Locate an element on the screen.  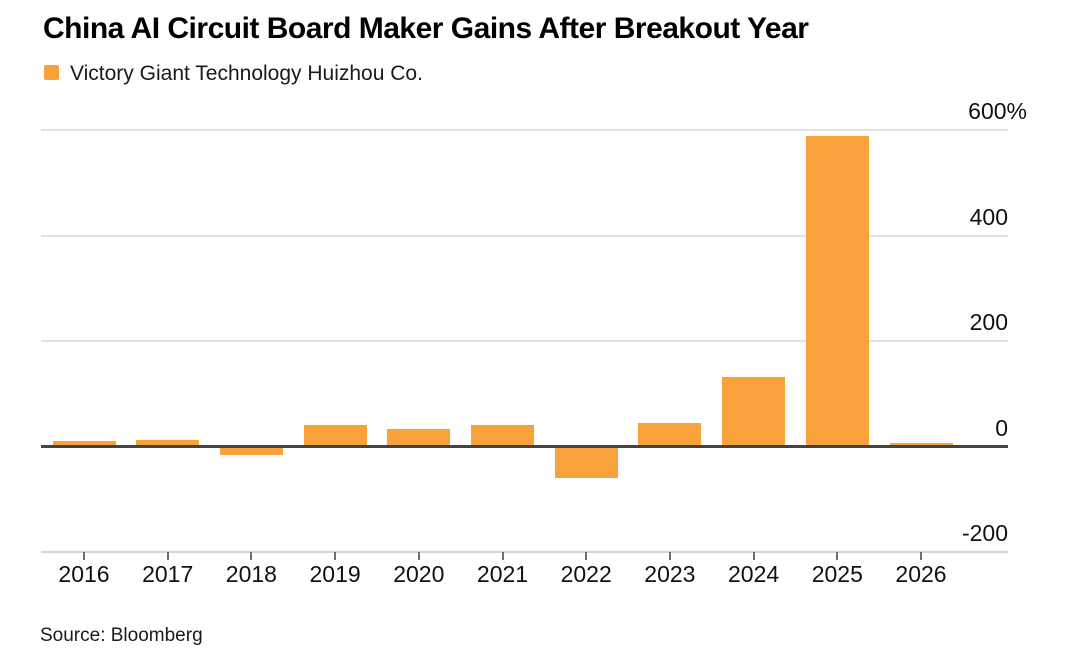
bar-2017 is located at coordinates (168, 442).